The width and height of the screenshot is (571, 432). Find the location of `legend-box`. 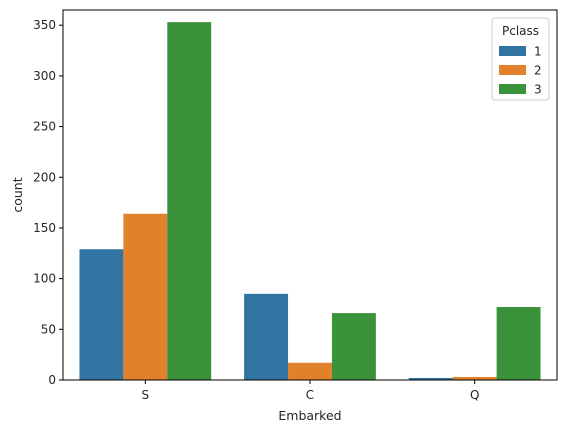

legend-box is located at coordinates (520, 59).